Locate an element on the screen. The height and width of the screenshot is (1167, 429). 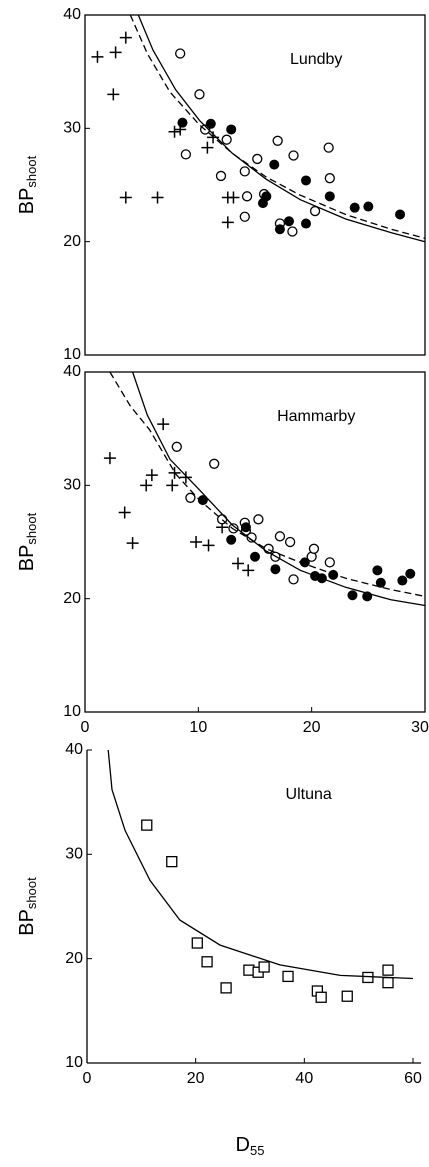
x-tick-label: 0 is located at coordinates (87, 1078).